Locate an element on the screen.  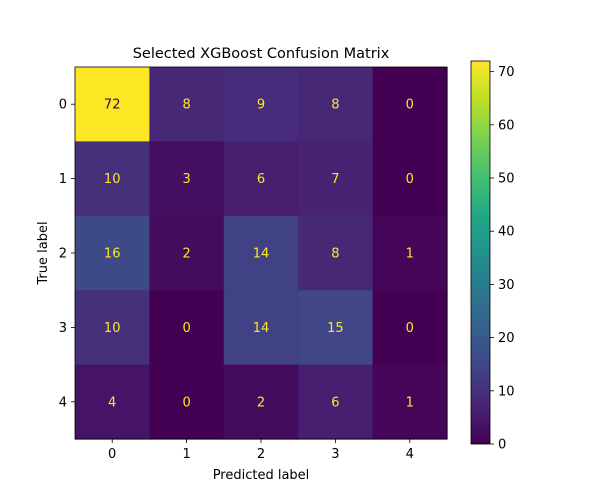
cell-value-label: 7 is located at coordinates (335, 179).